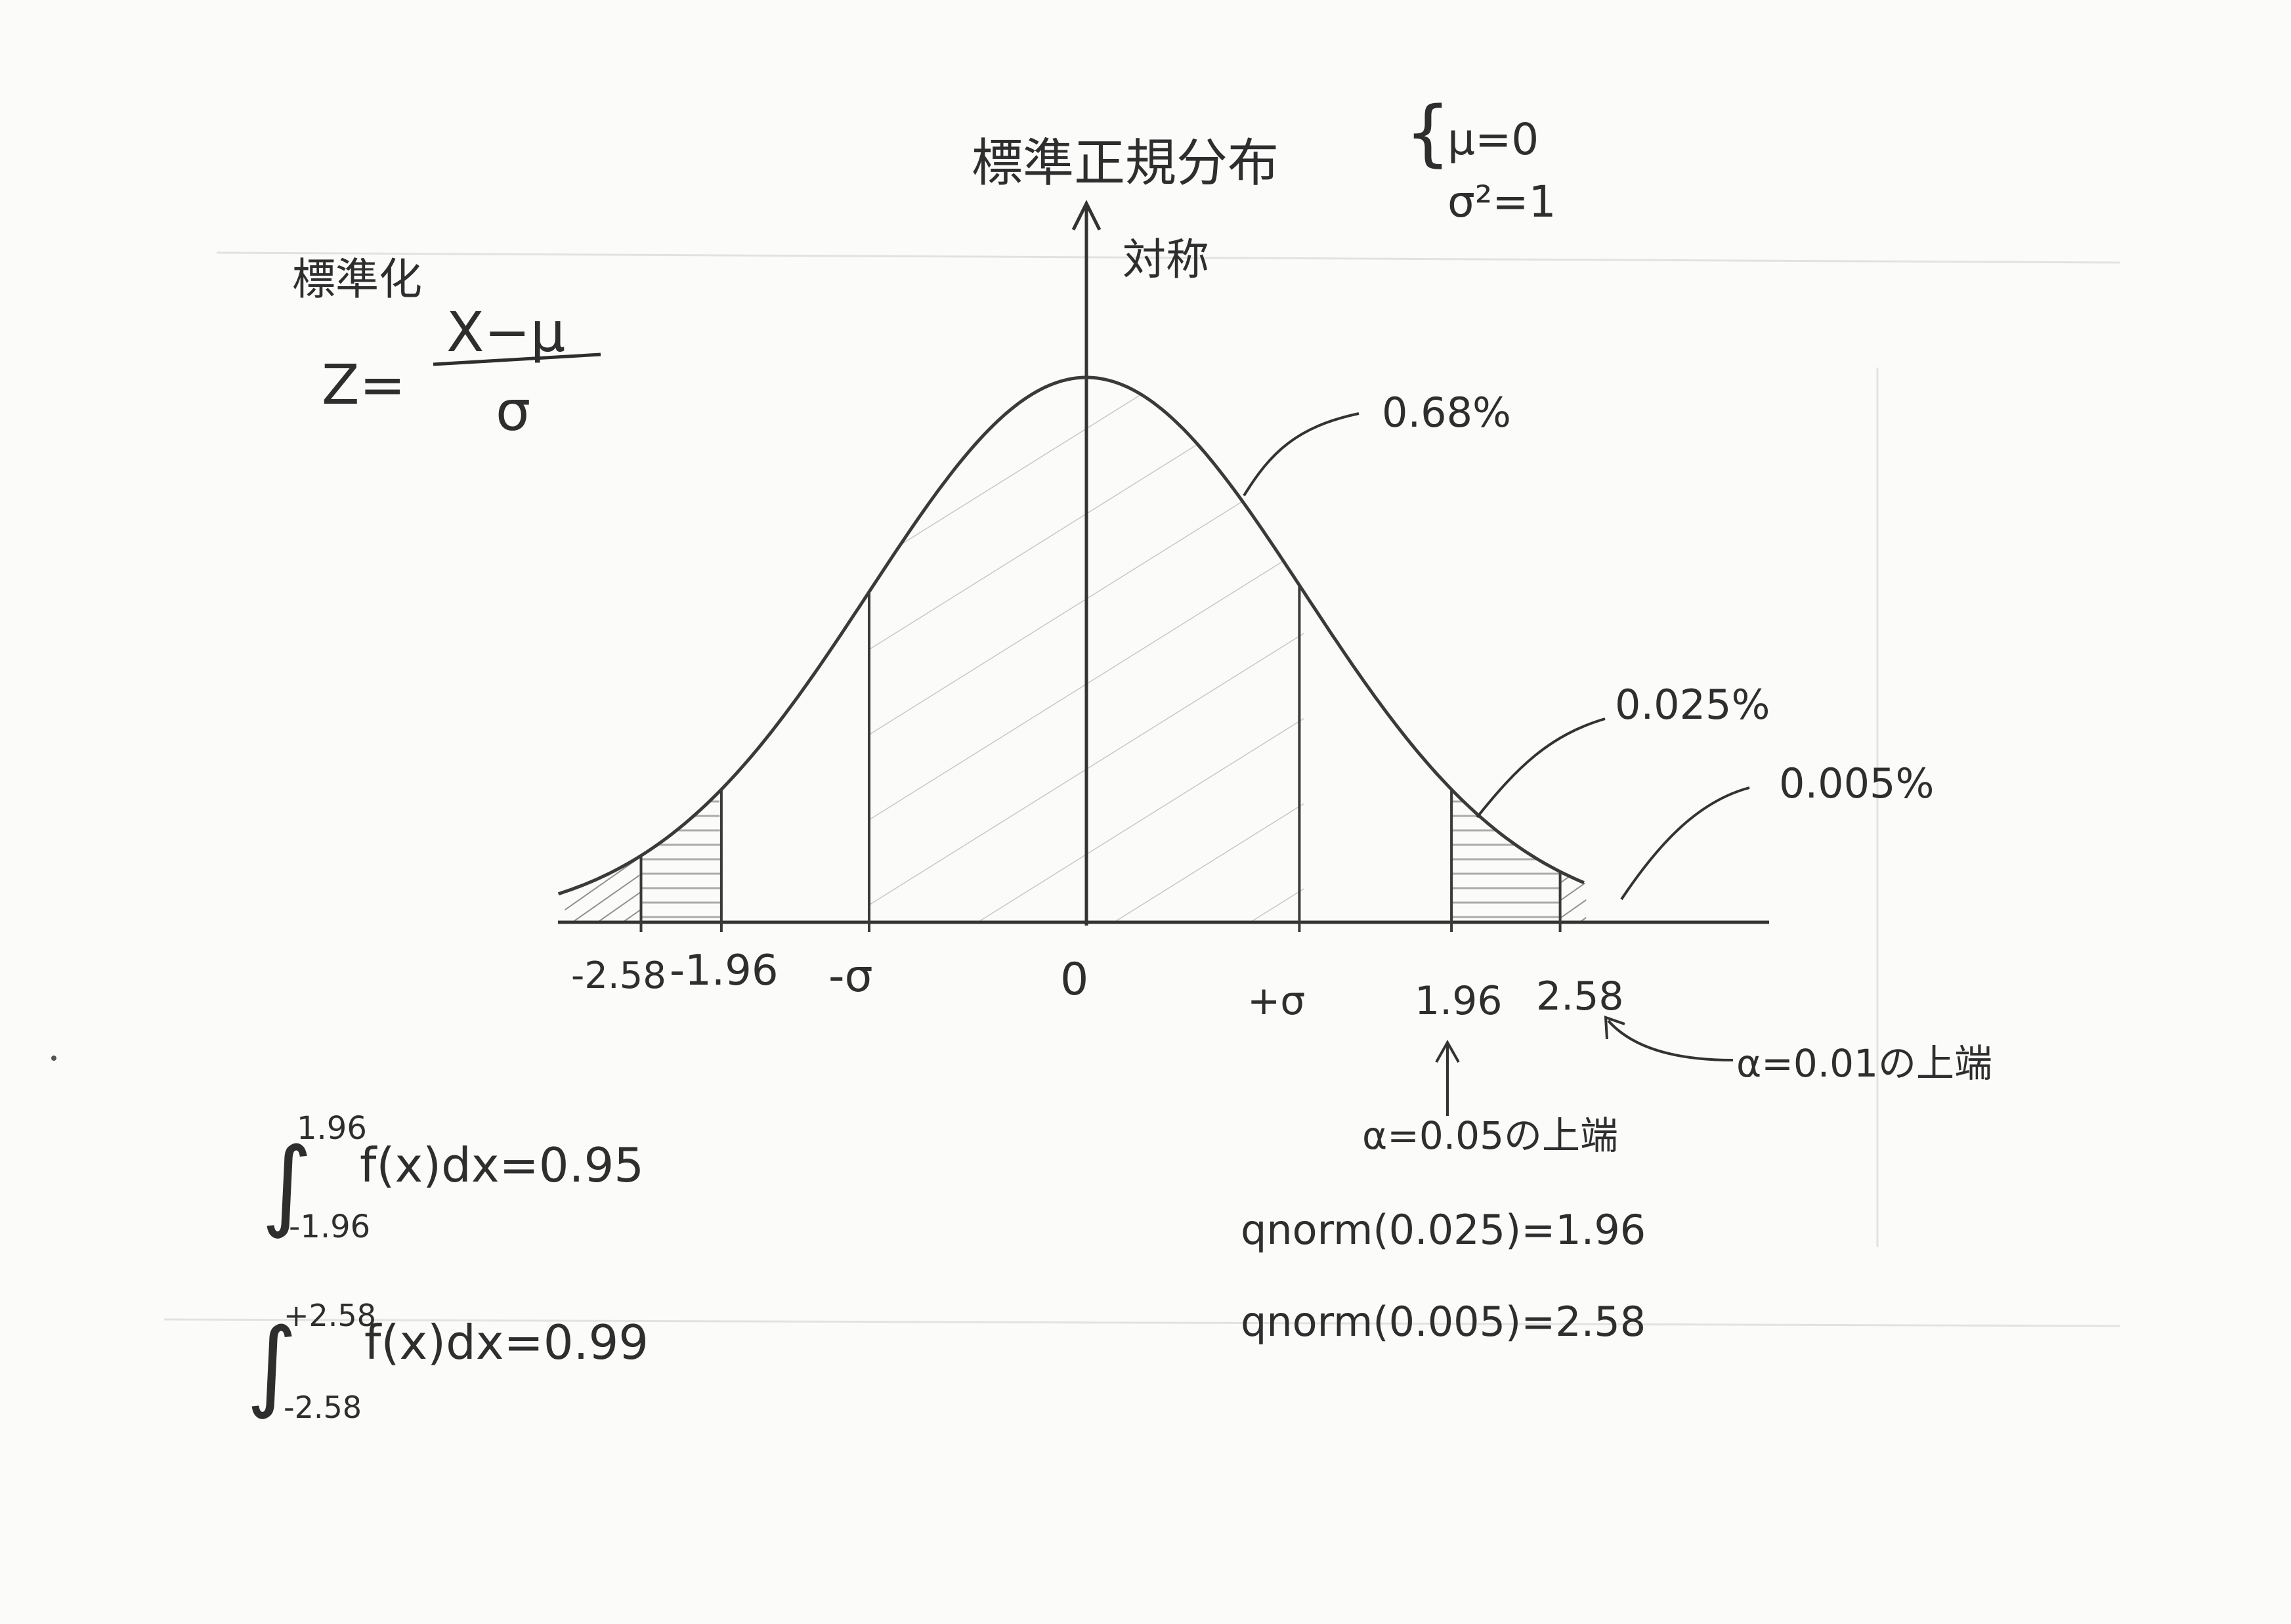  Describe the element at coordinates (1573, 897) in the screenshot. I see `right-outer-tail-hatch` at that location.